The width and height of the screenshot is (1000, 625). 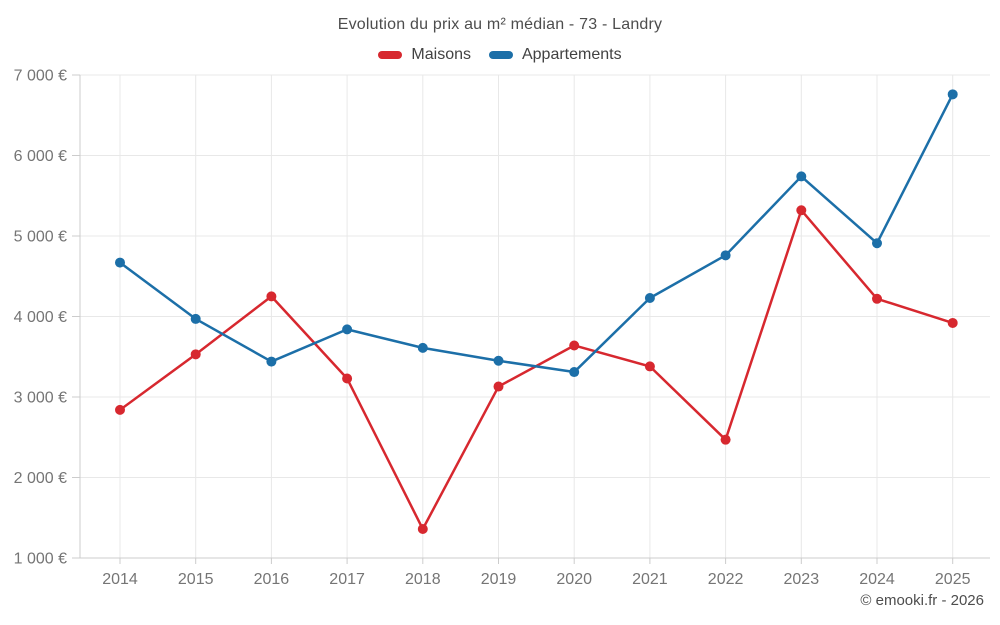 I want to click on data-point-maisons-2023, so click(x=801, y=210).